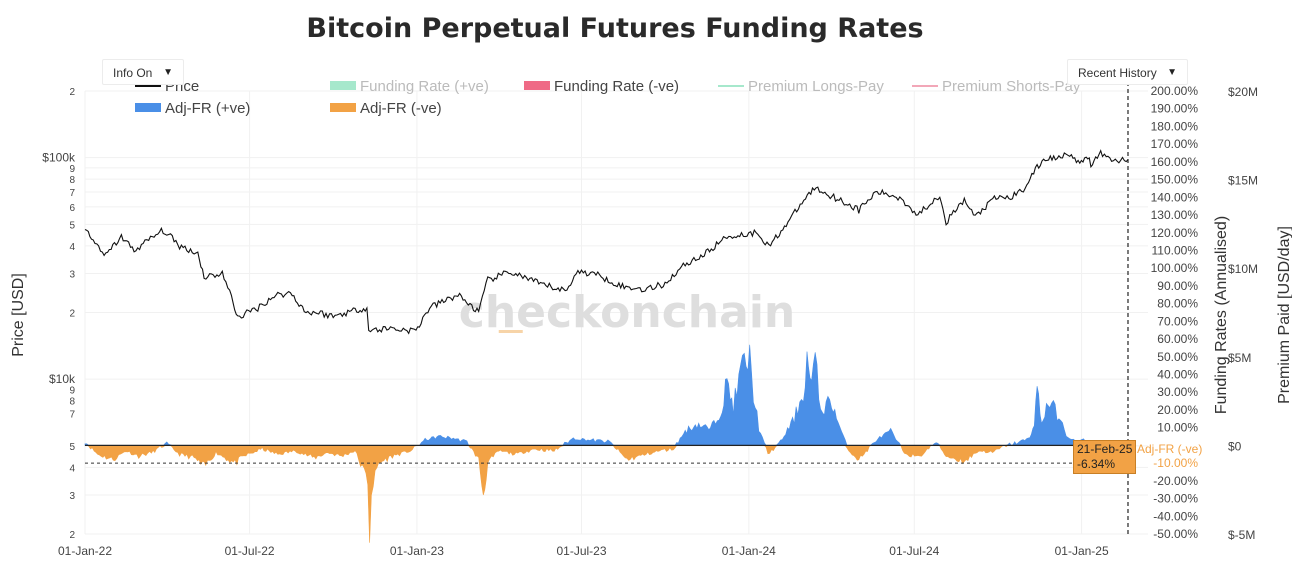 This screenshot has height=562, width=1292. I want to click on x-tick-label: 01-Jan-23, so click(417, 551).